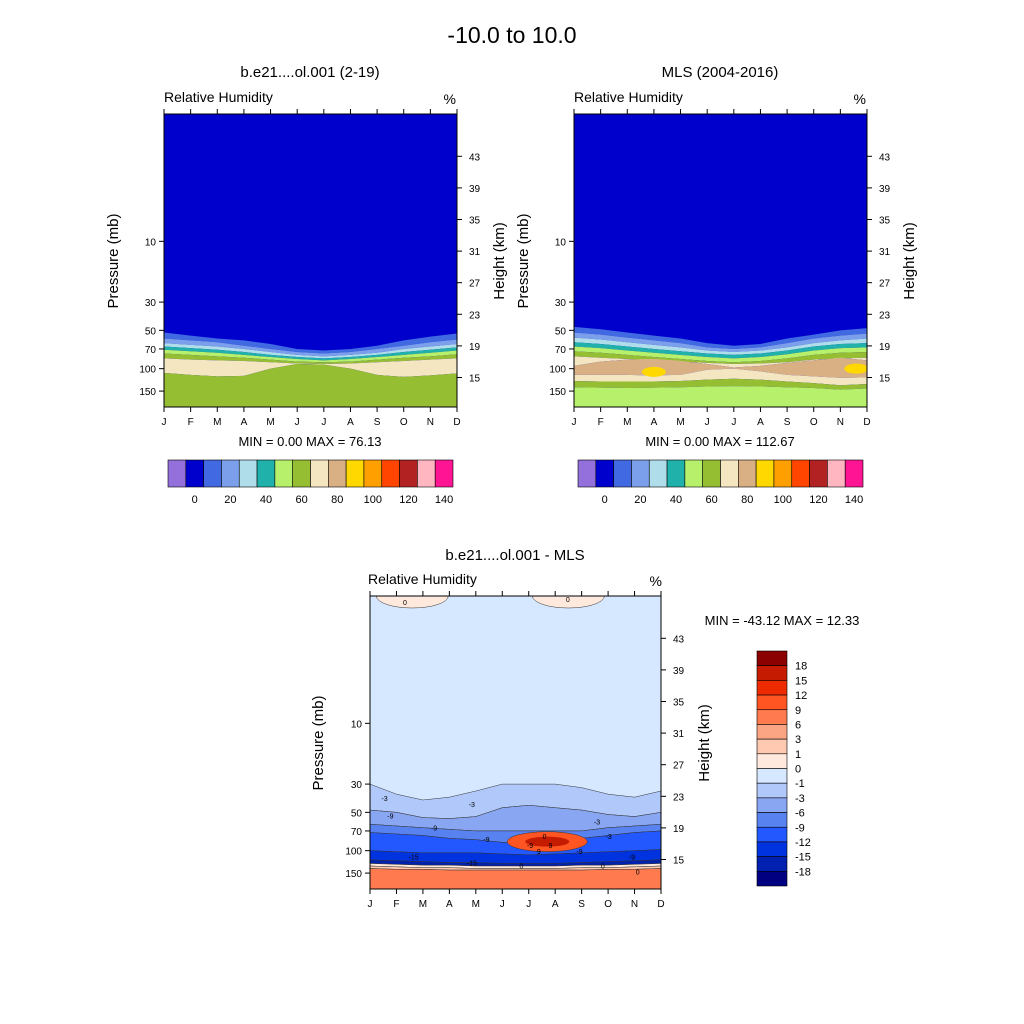  What do you see at coordinates (151, 242) in the screenshot?
I see `panel-model-y-tick-label: 10` at bounding box center [151, 242].